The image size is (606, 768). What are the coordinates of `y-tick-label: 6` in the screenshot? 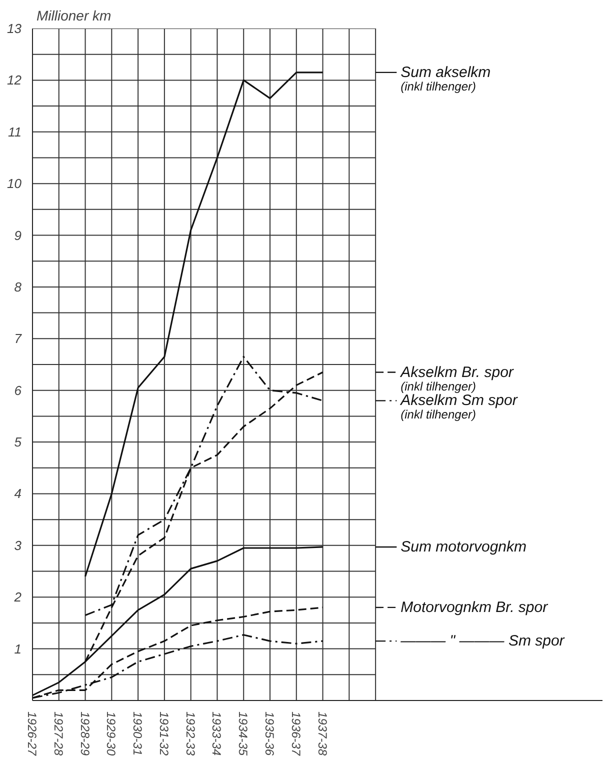 It's located at (18, 390).